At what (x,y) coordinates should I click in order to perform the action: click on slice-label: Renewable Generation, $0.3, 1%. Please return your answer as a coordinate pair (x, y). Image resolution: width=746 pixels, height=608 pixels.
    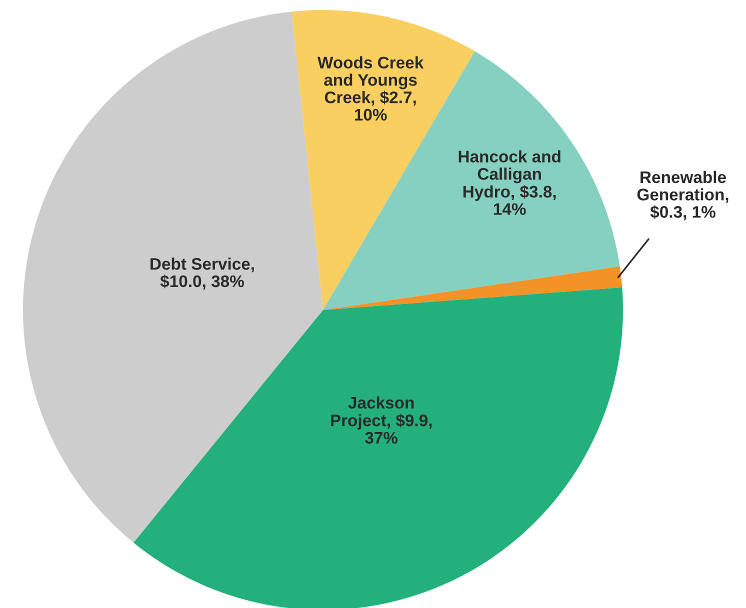
    Looking at the image, I should click on (682, 195).